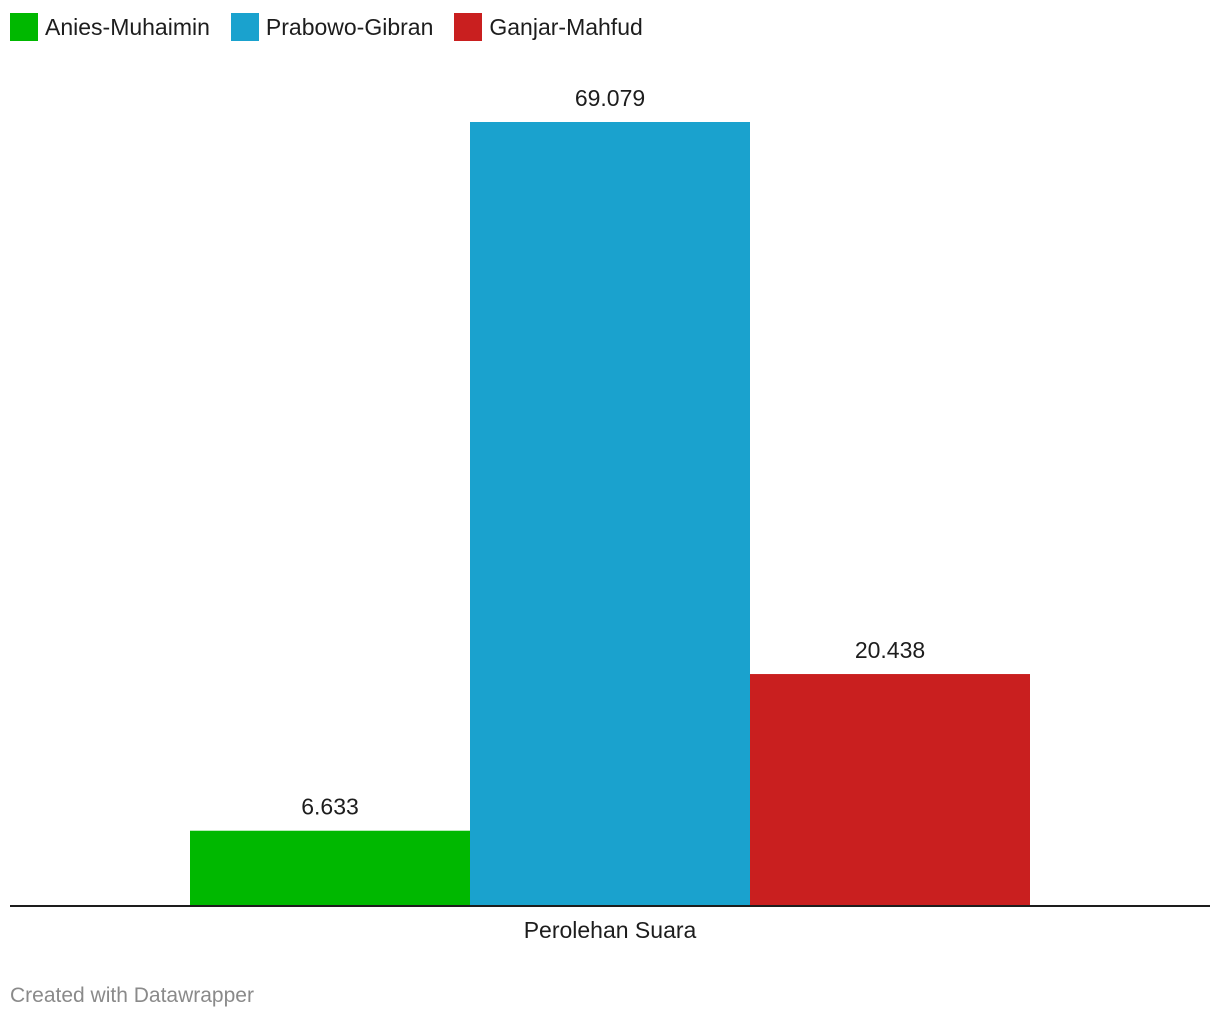 This screenshot has height=1020, width=1220. What do you see at coordinates (330, 868) in the screenshot?
I see `bar-anies-muhaimin` at bounding box center [330, 868].